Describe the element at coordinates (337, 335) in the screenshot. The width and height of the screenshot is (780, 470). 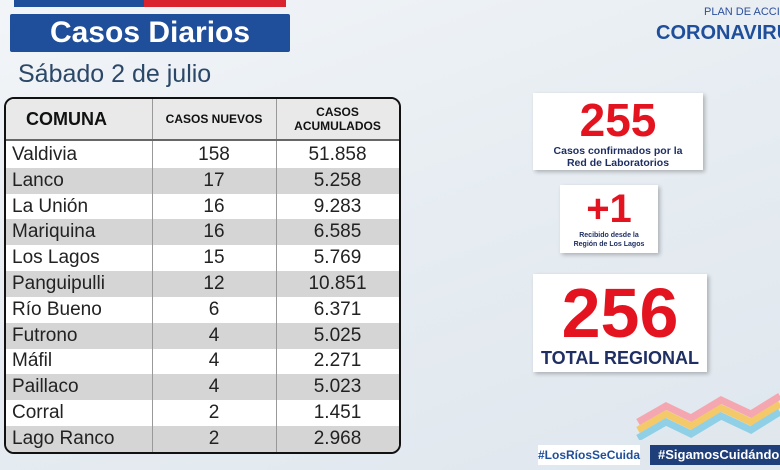
I see `cumulative-cases: 5.025` at that location.